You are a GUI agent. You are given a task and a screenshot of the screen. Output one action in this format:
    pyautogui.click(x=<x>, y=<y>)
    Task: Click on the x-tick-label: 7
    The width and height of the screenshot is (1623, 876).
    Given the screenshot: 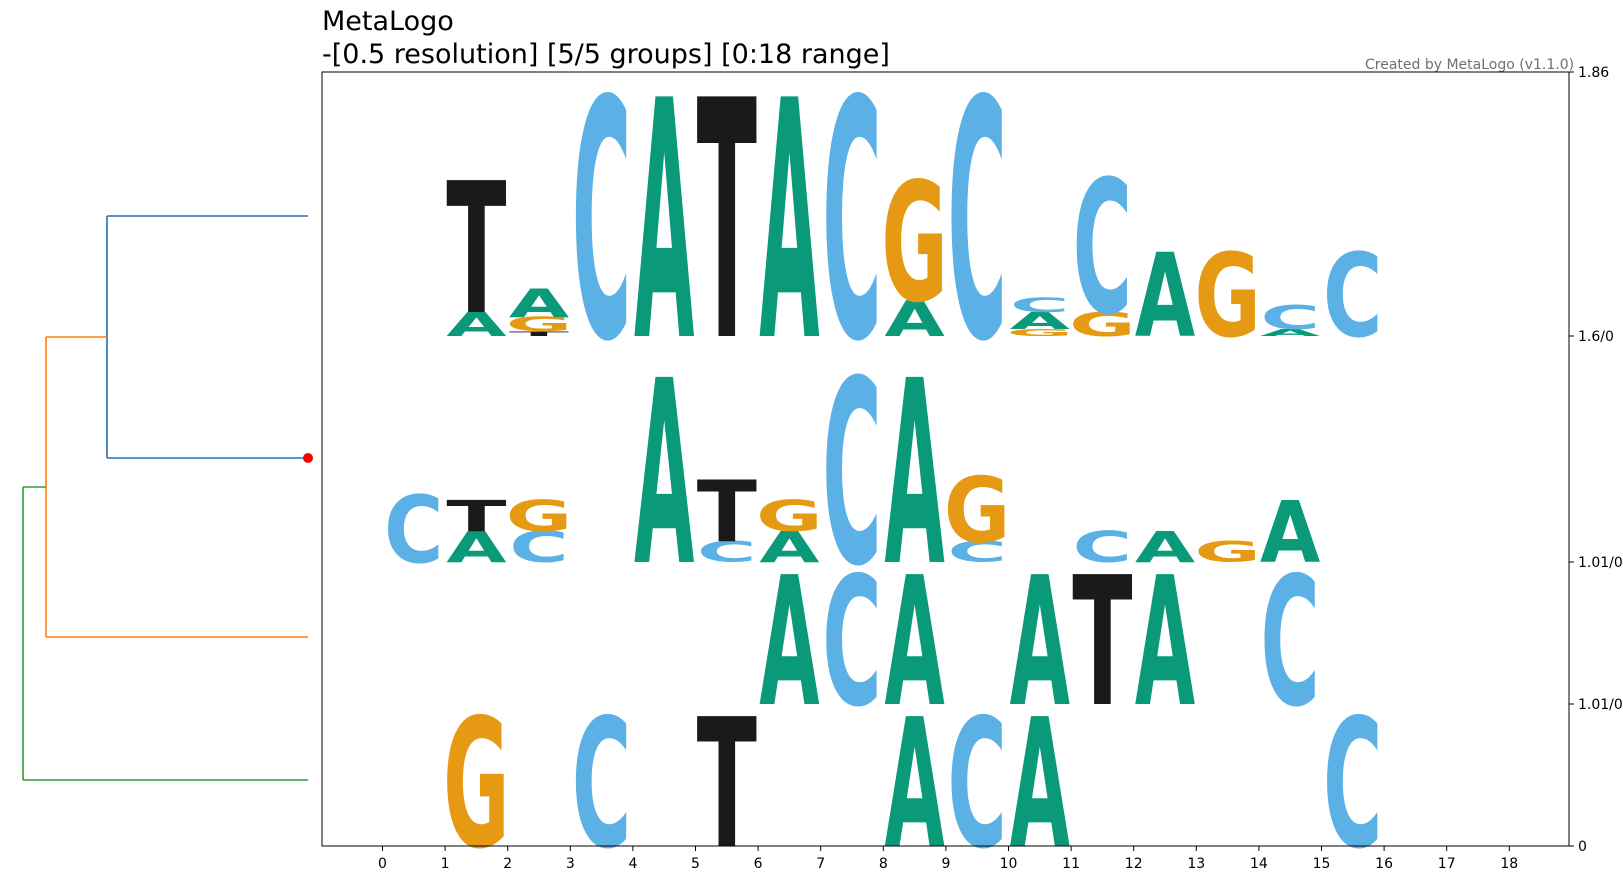 What is the action you would take?
    pyautogui.click(x=820, y=864)
    